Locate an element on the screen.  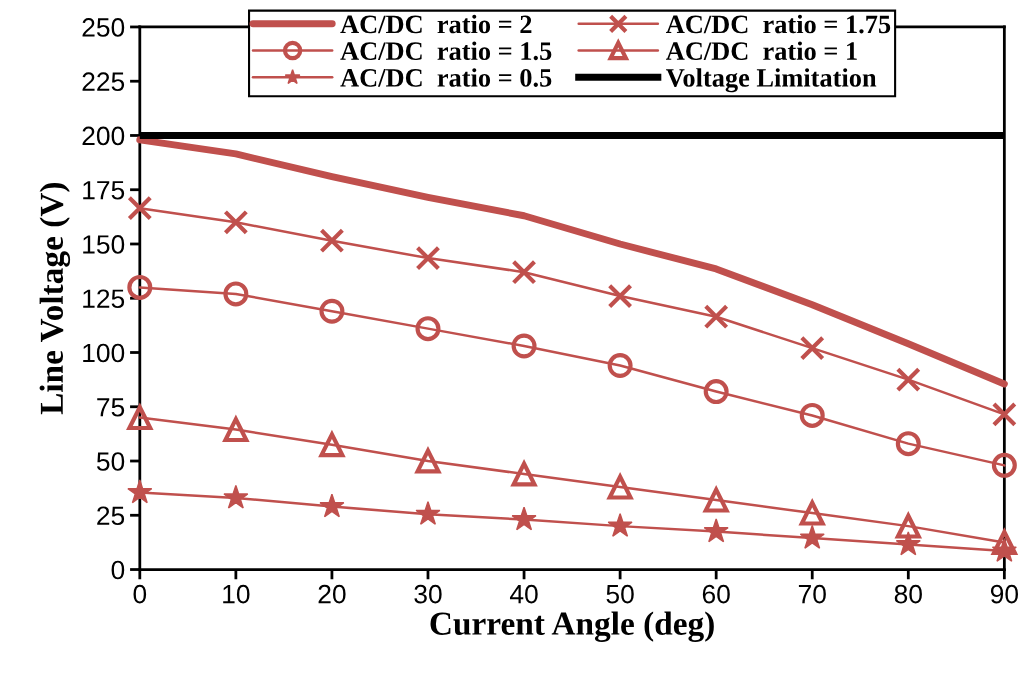
y-tick-label: 100 is located at coordinates (104, 353).